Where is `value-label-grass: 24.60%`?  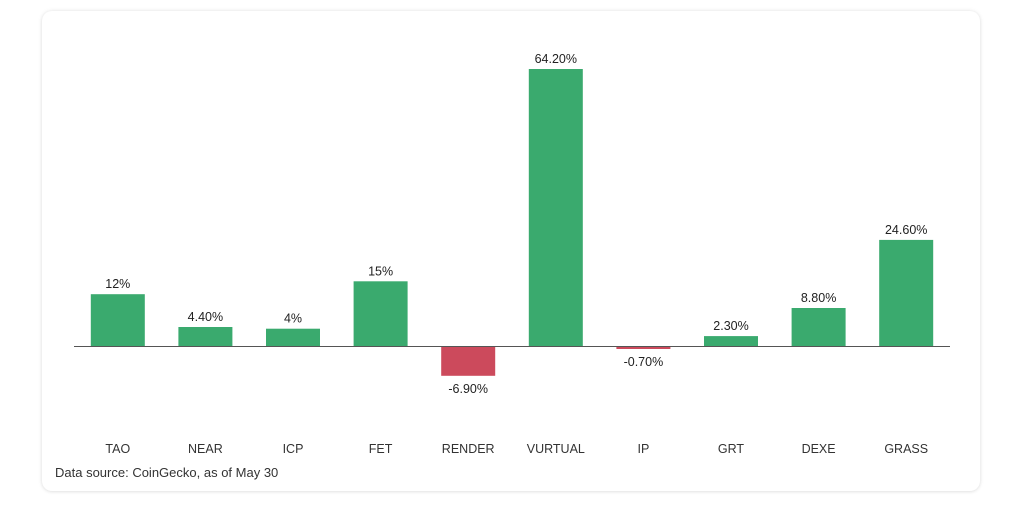 value-label-grass: 24.60% is located at coordinates (906, 230).